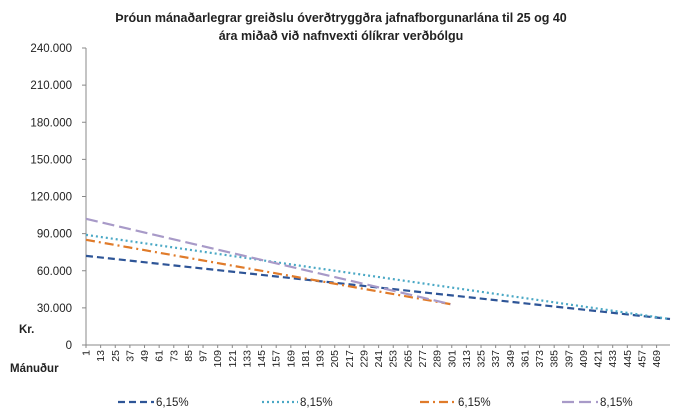 The height and width of the screenshot is (413, 678). Describe the element at coordinates (262, 359) in the screenshot. I see `x-tick-label: 145` at that location.